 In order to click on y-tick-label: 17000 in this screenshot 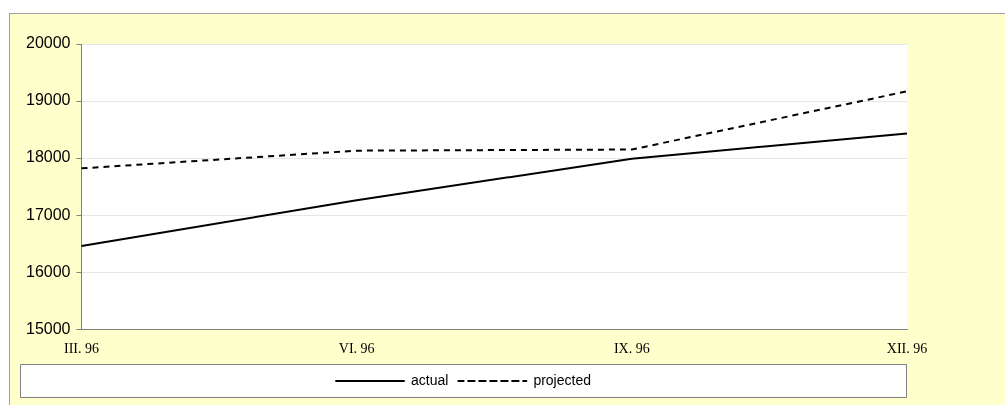, I will do `click(48, 214)`.